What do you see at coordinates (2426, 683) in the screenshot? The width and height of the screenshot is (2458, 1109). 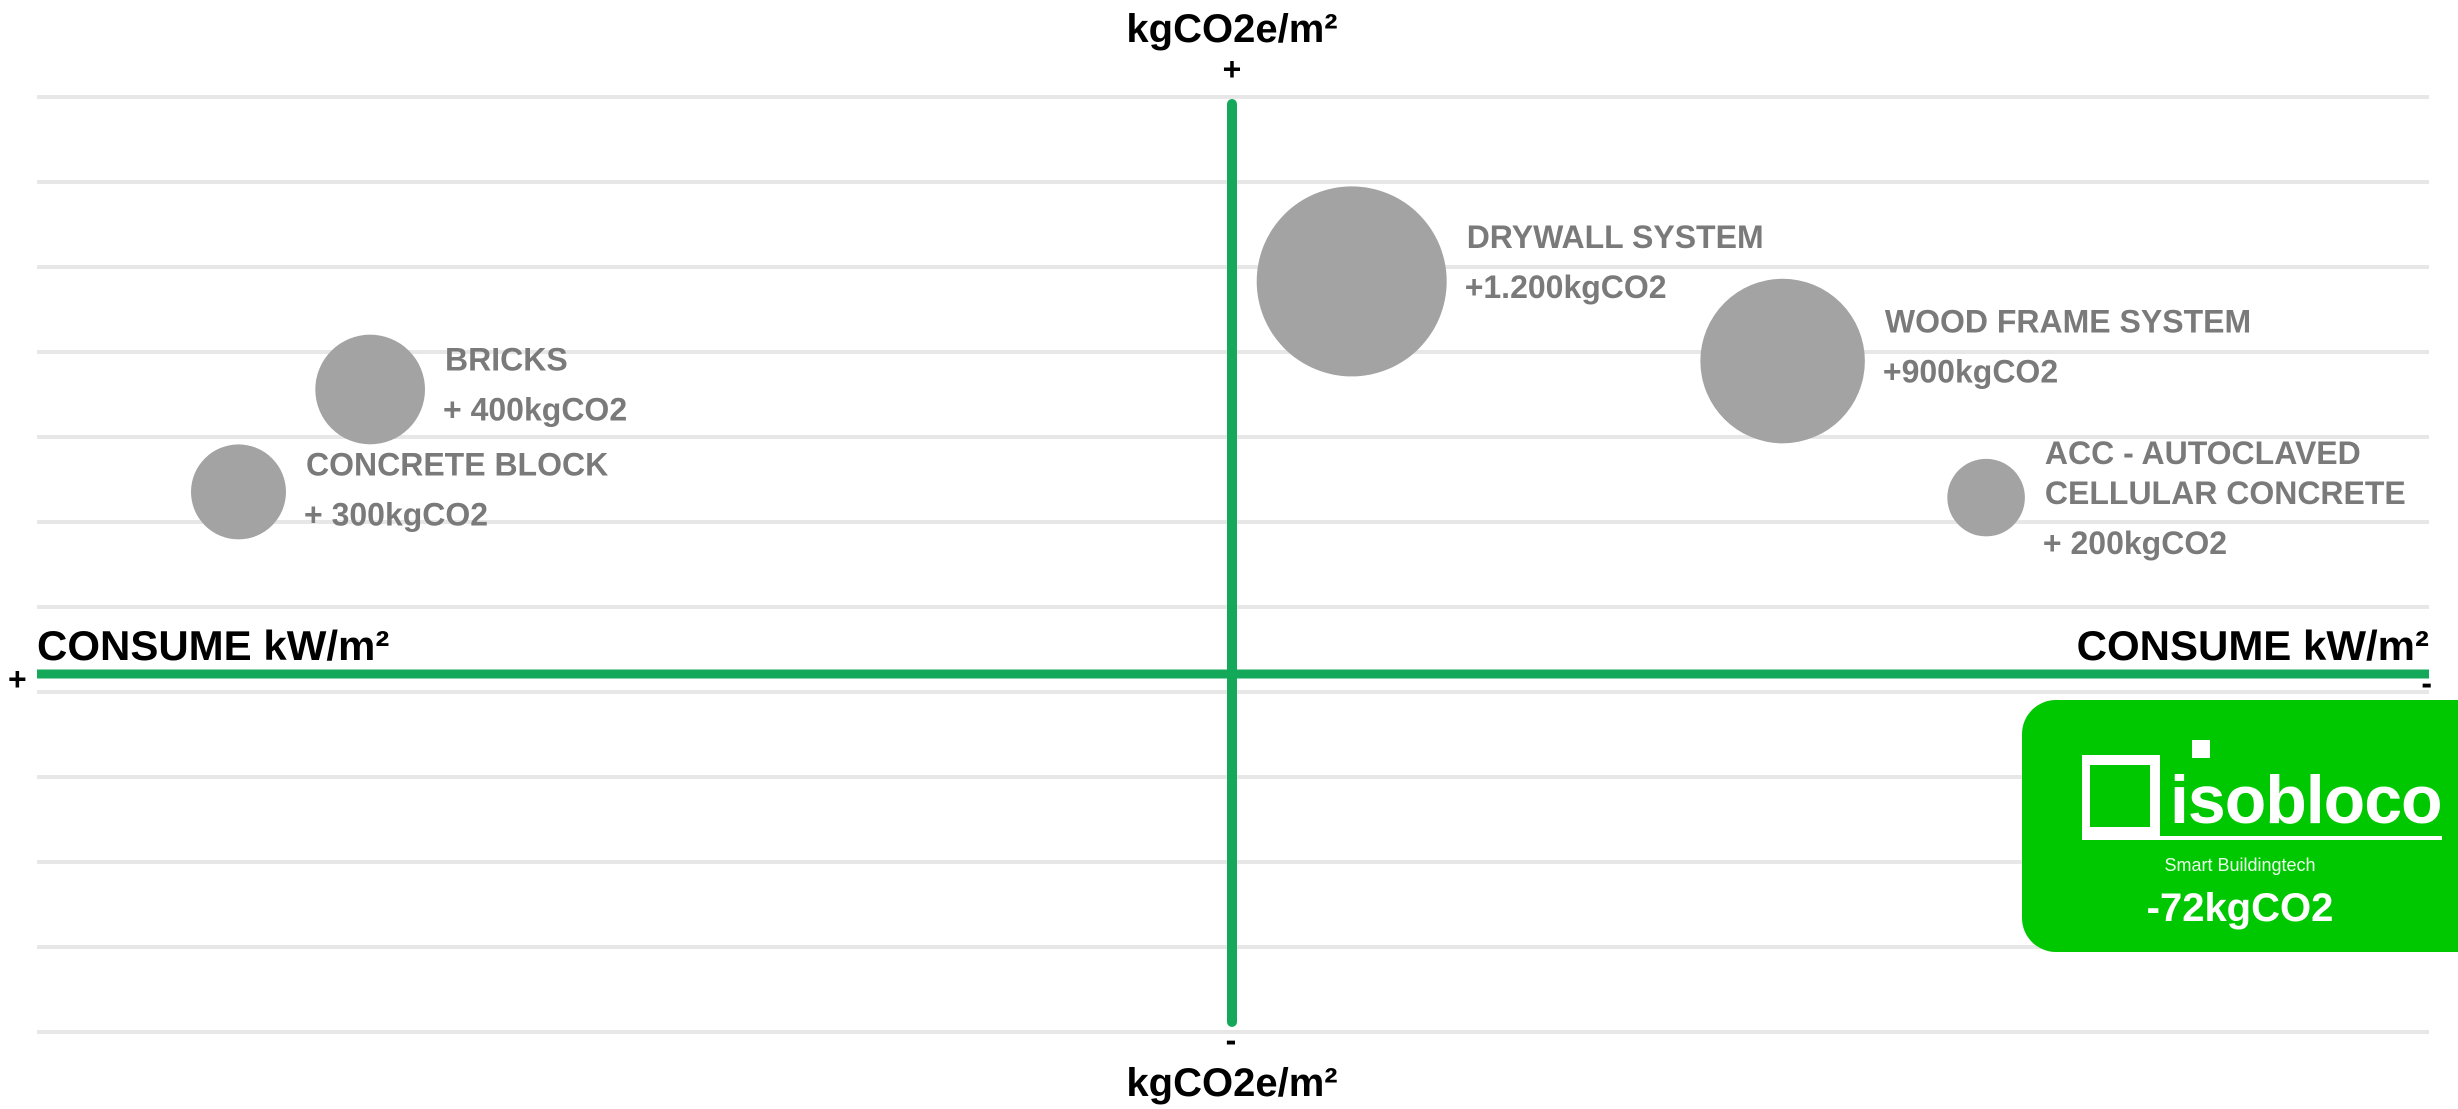 I see `x-axis-sign-right: -` at bounding box center [2426, 683].